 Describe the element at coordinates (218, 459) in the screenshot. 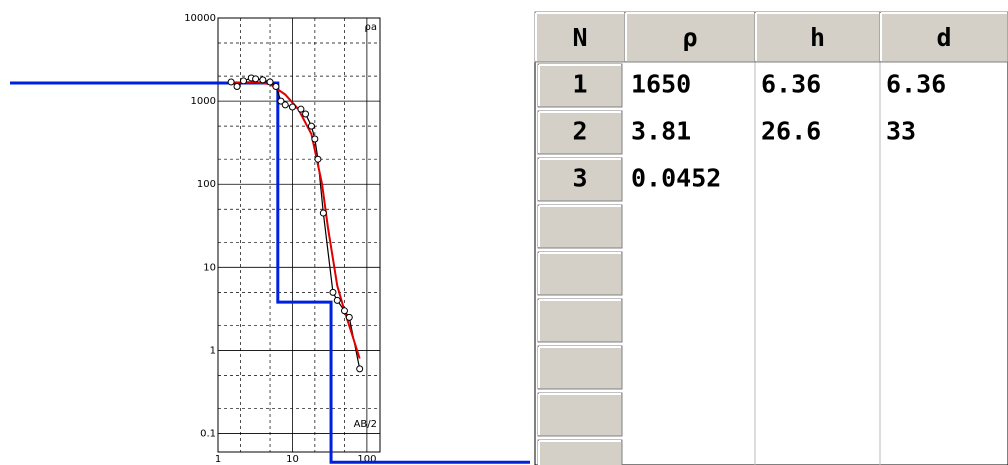

I see `x-tick-label: 1` at that location.